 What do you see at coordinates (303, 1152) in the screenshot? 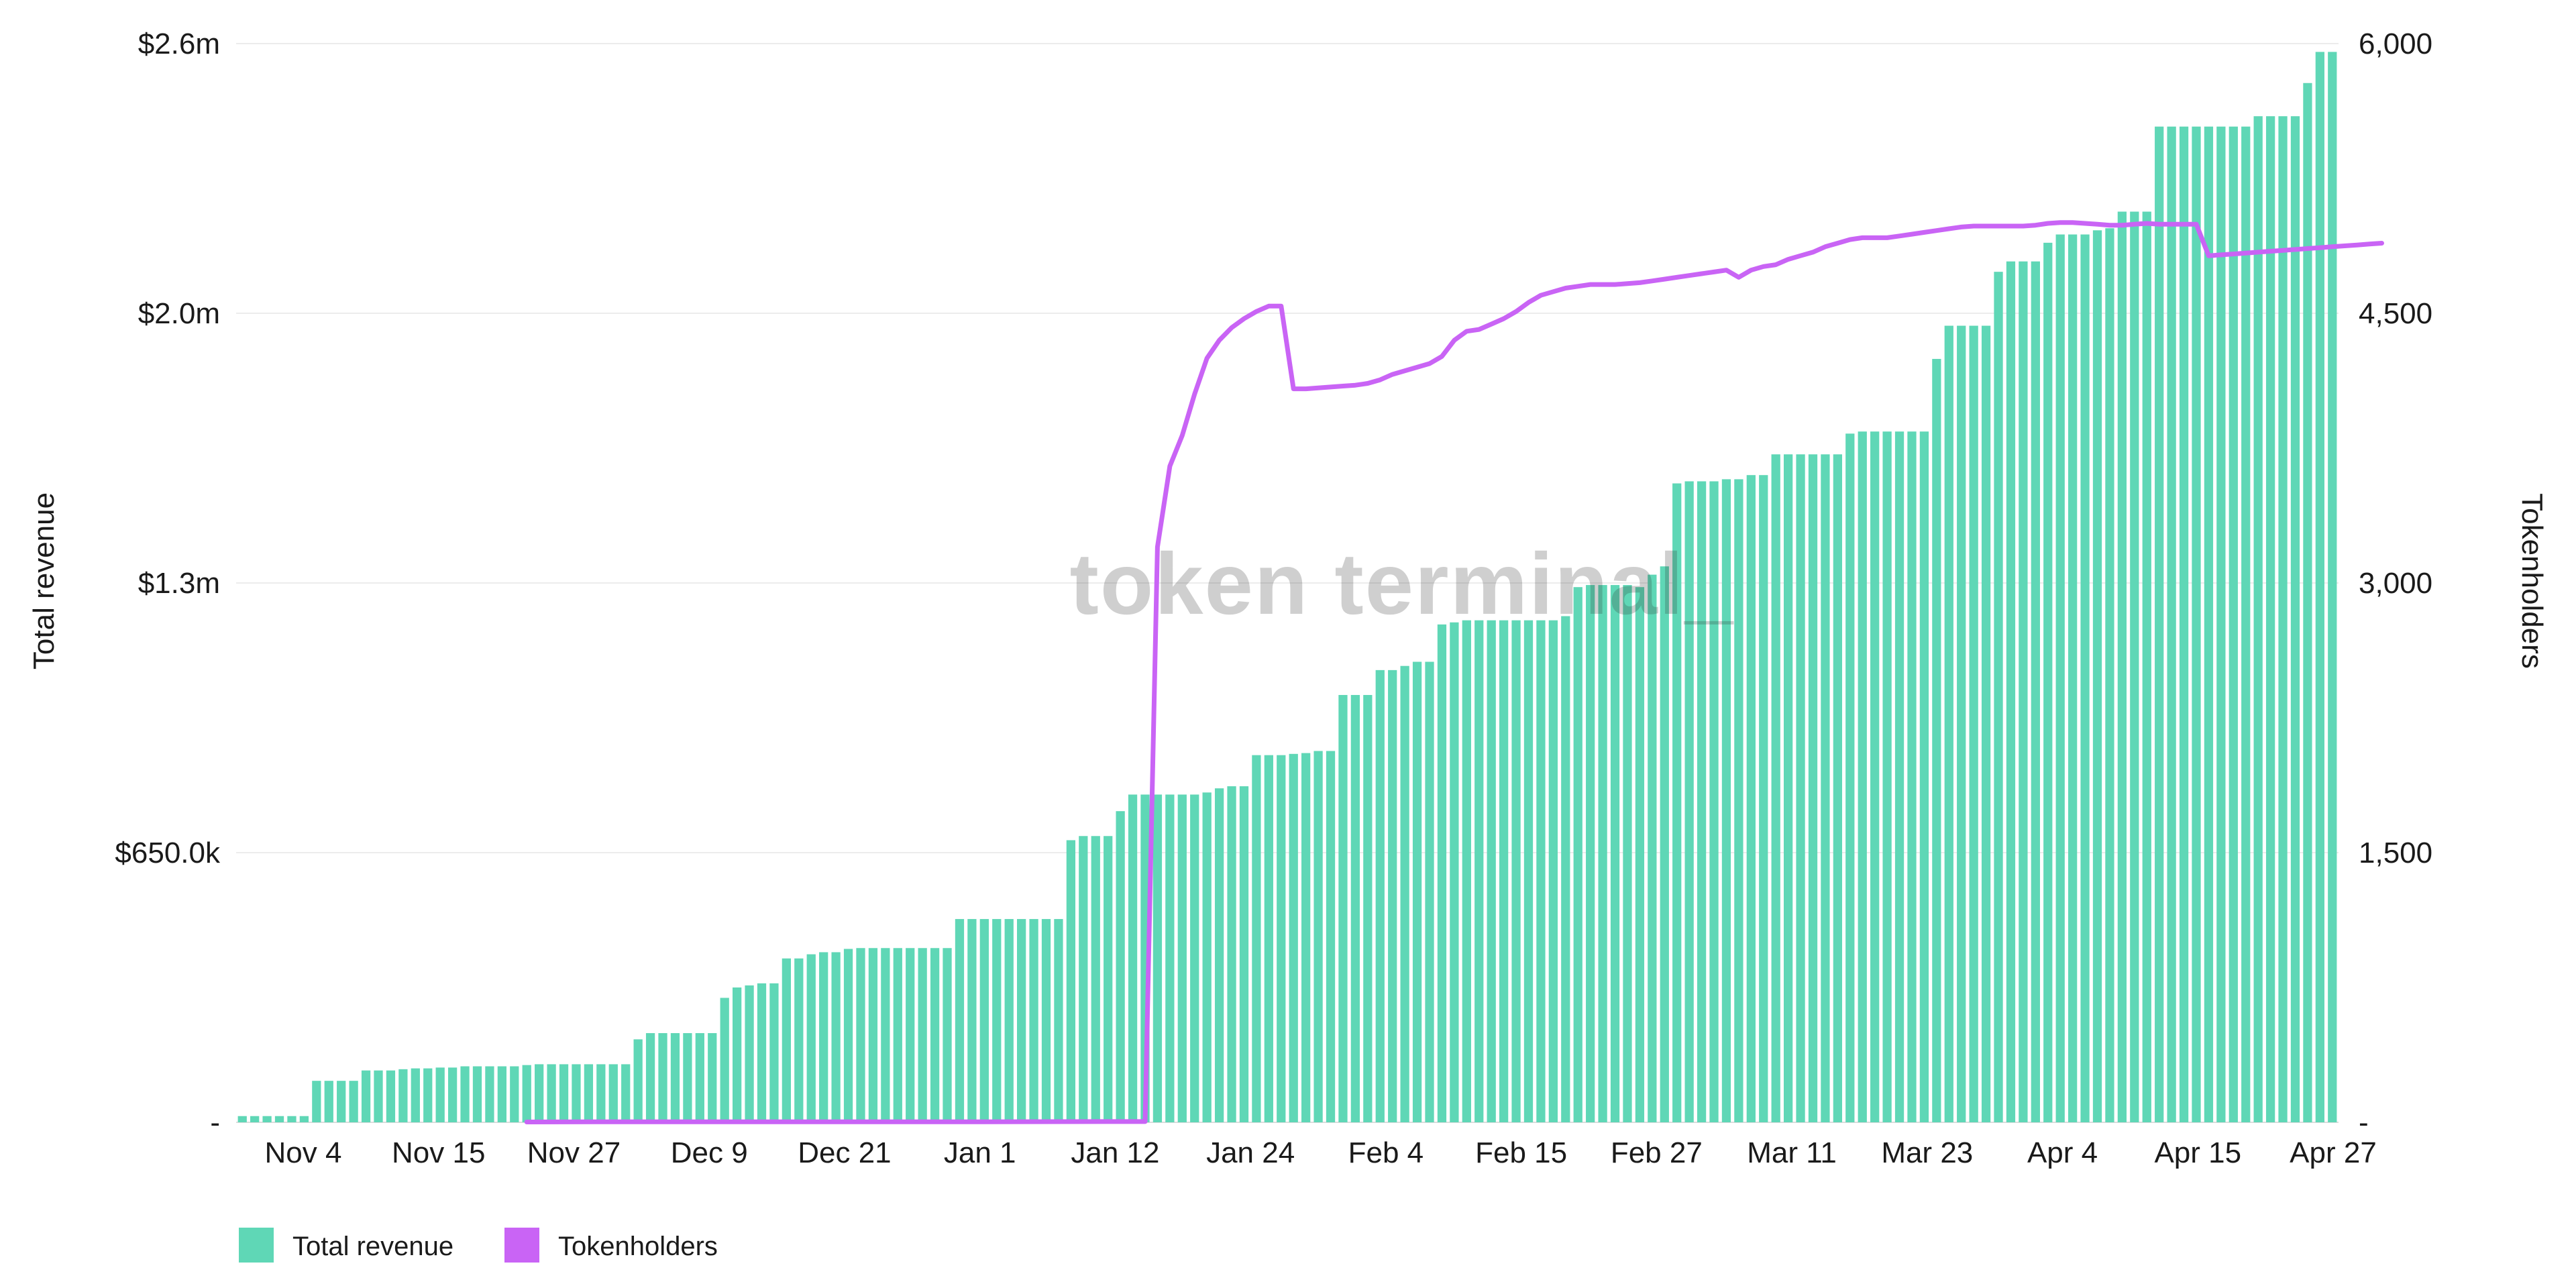
I see `x-tick-label: Nov 4` at bounding box center [303, 1152].